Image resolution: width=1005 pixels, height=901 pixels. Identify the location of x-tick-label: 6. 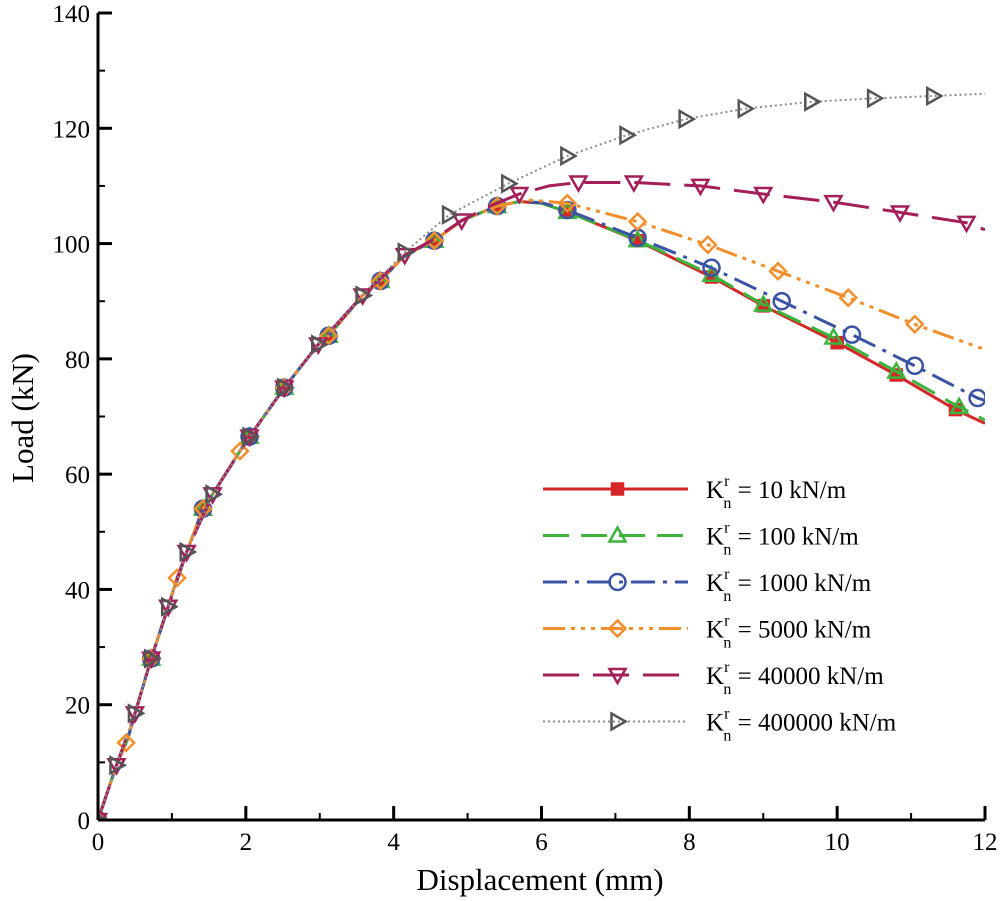
(541, 842).